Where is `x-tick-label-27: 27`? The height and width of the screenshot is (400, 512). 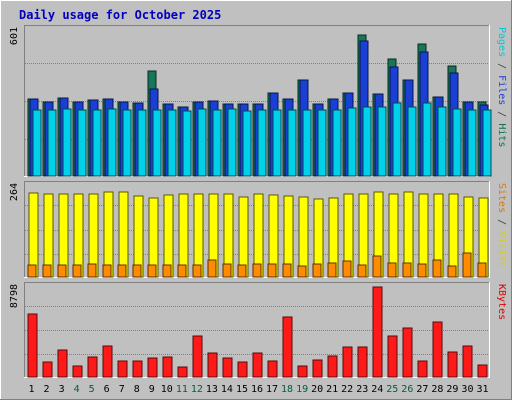 x-tick-label-27: 27 is located at coordinates (422, 389).